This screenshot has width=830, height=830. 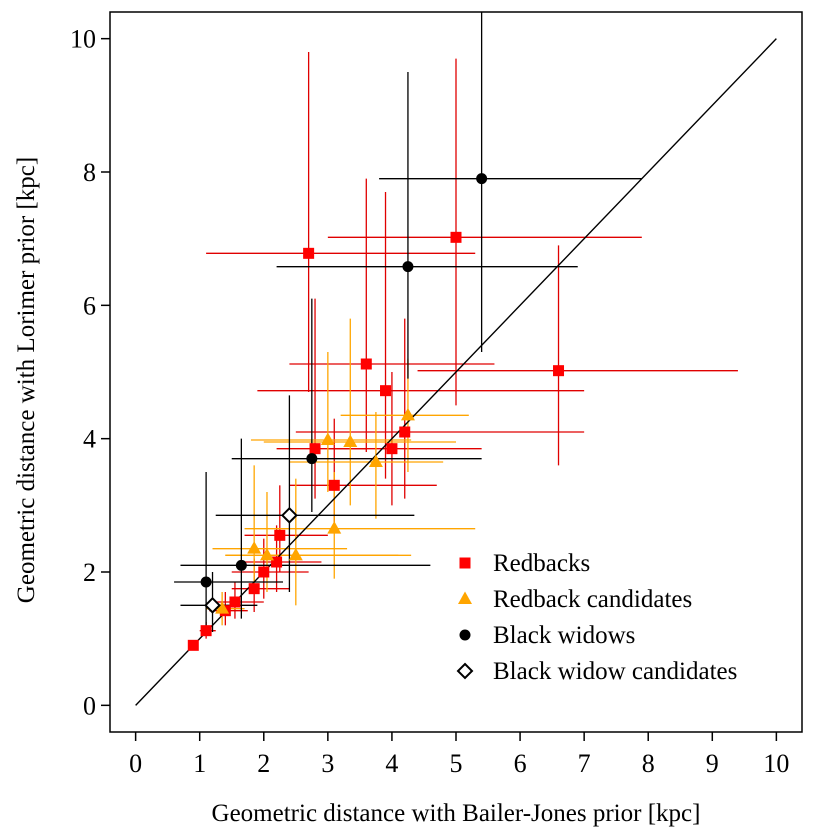 What do you see at coordinates (520, 763) in the screenshot?
I see `x-tick-label: 6` at bounding box center [520, 763].